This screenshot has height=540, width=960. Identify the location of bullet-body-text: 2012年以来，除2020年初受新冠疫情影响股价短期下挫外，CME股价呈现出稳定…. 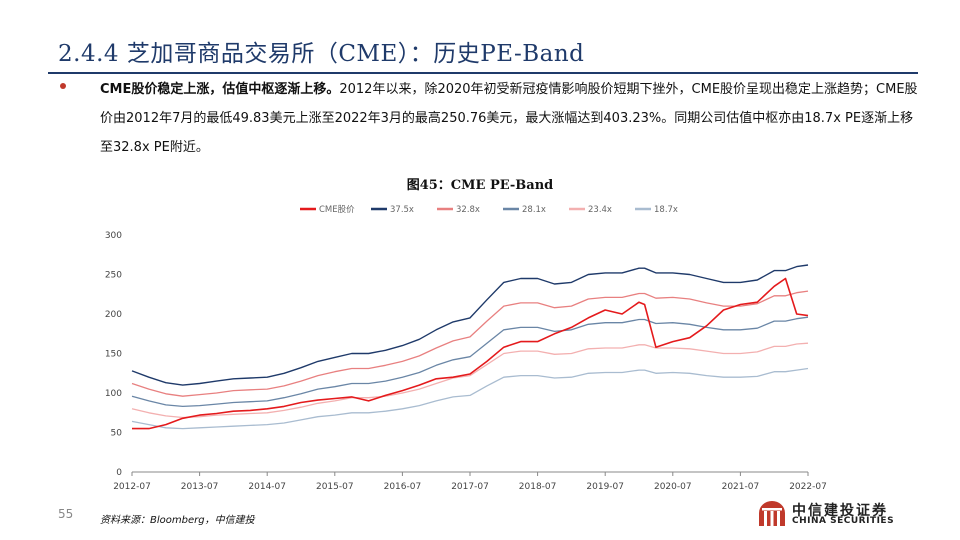
(509, 118).